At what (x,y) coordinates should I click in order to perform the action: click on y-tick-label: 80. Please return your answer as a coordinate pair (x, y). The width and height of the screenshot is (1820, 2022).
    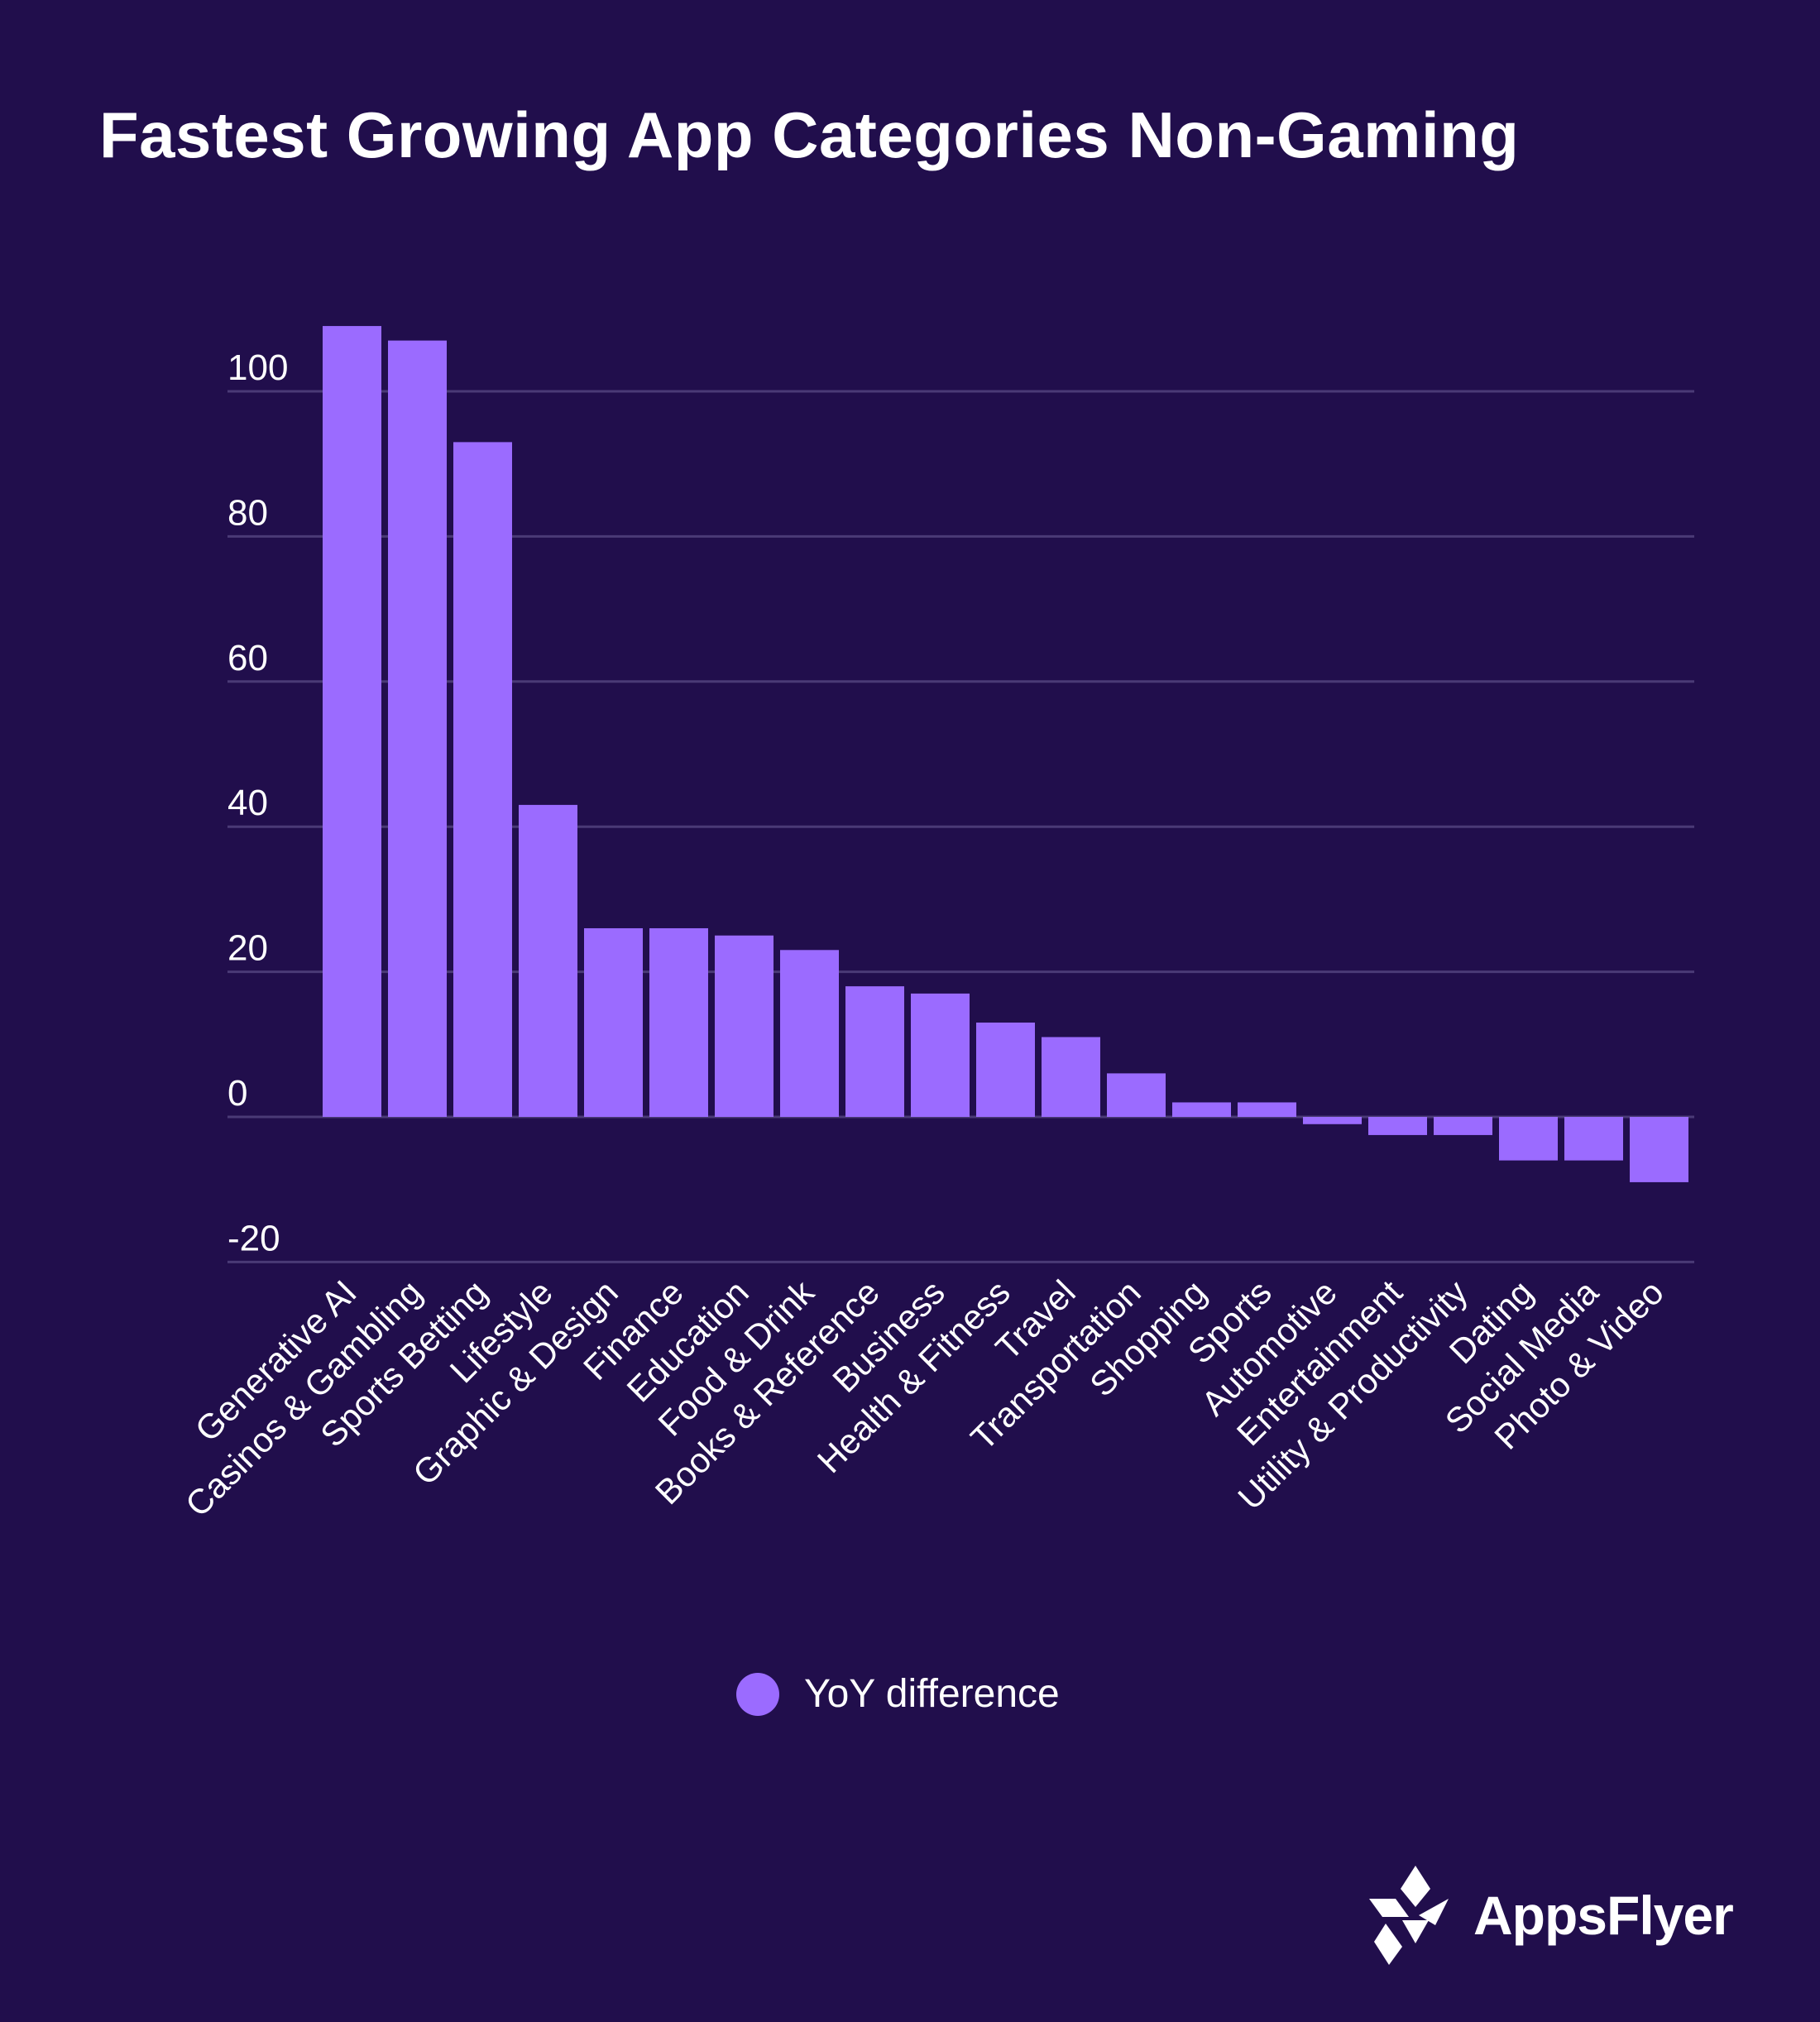
    Looking at the image, I should click on (248, 512).